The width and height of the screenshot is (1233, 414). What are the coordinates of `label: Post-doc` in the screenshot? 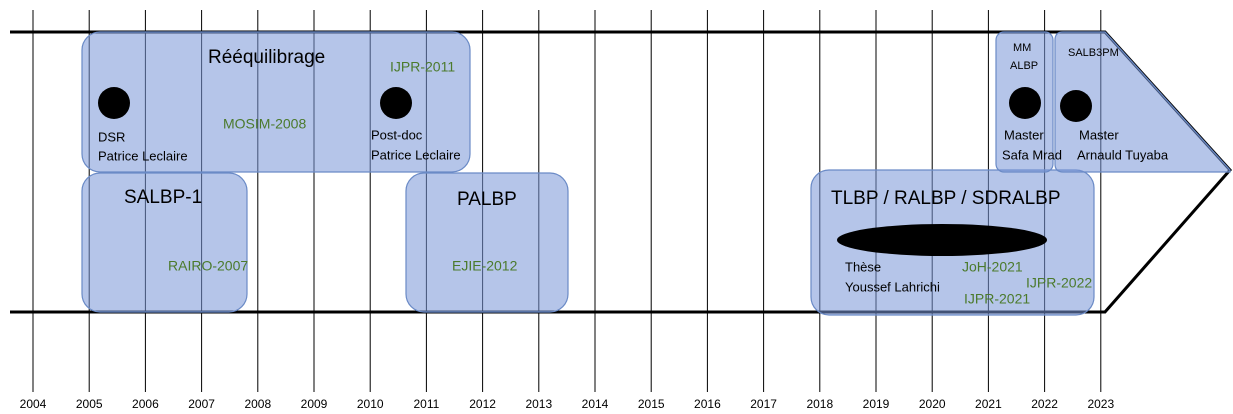 It's located at (397, 134).